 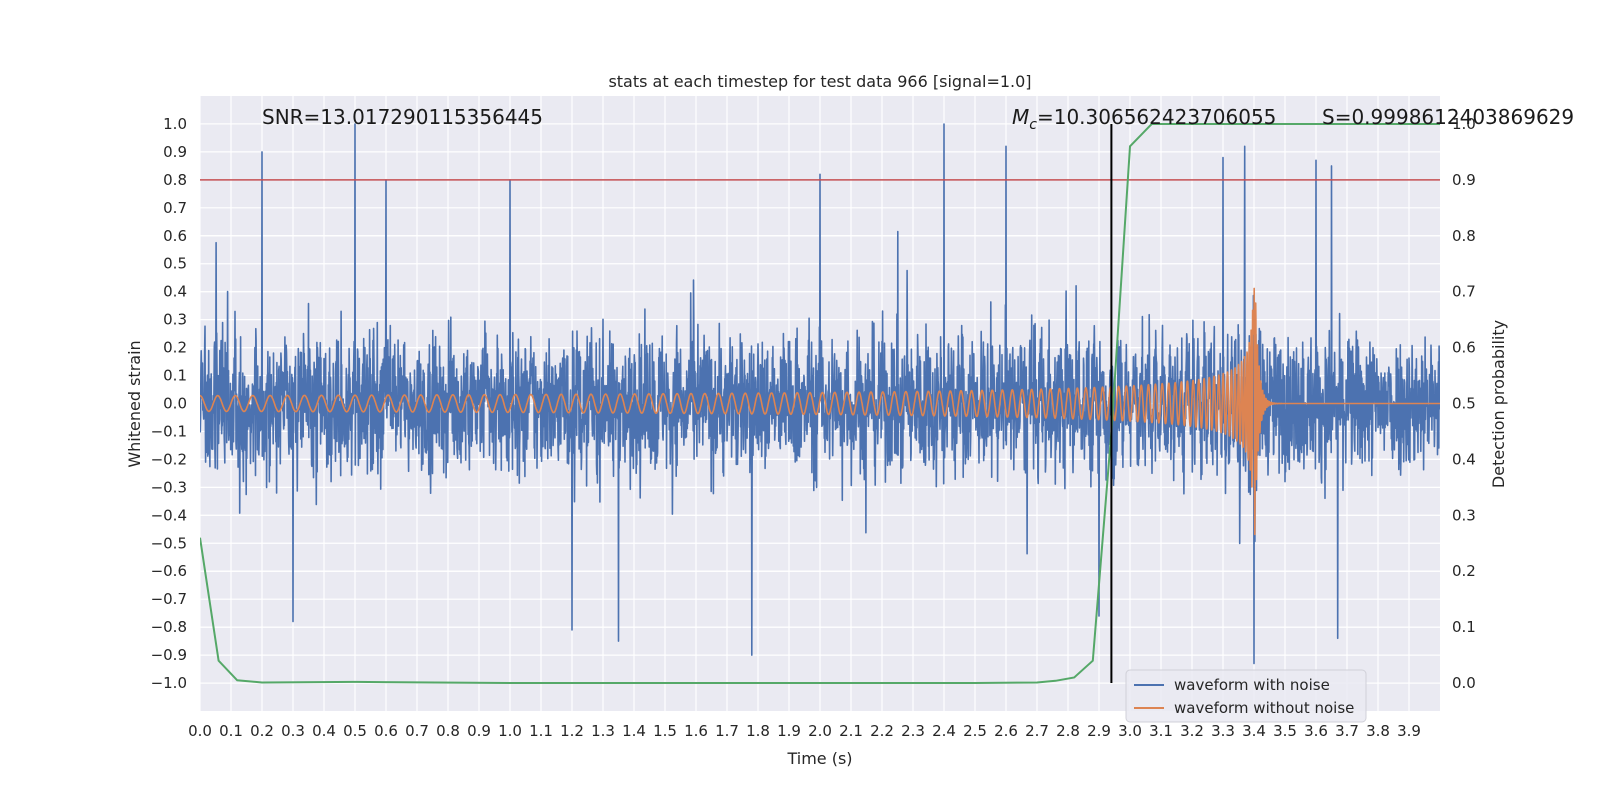 I want to click on s-annotation: S=0.9998612403869629, so click(x=1448, y=117).